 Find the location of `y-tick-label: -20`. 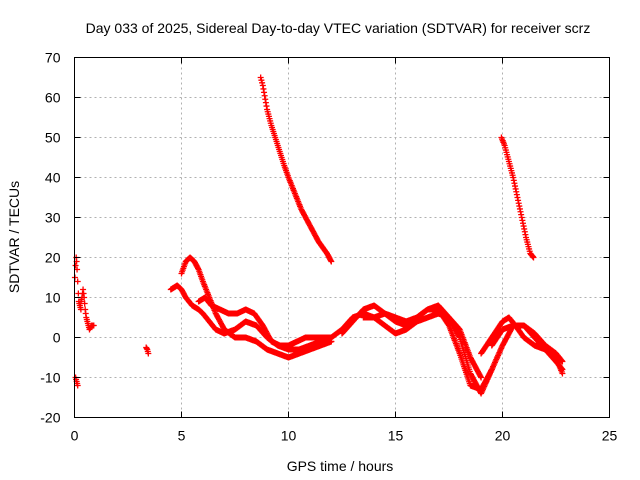

y-tick-label: -20 is located at coordinates (50, 418).